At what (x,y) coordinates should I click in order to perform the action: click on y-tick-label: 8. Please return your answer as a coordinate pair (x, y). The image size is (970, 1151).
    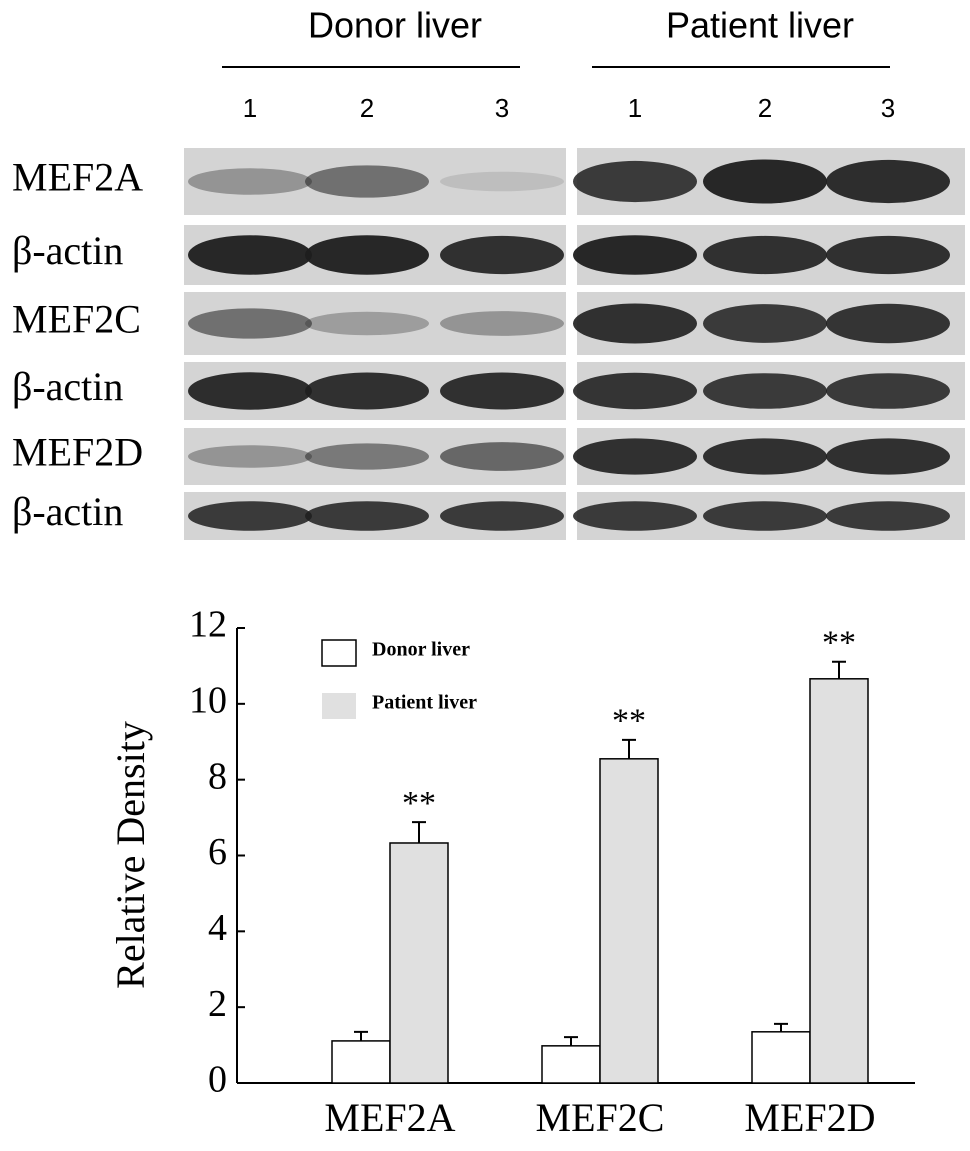
    Looking at the image, I should click on (217, 776).